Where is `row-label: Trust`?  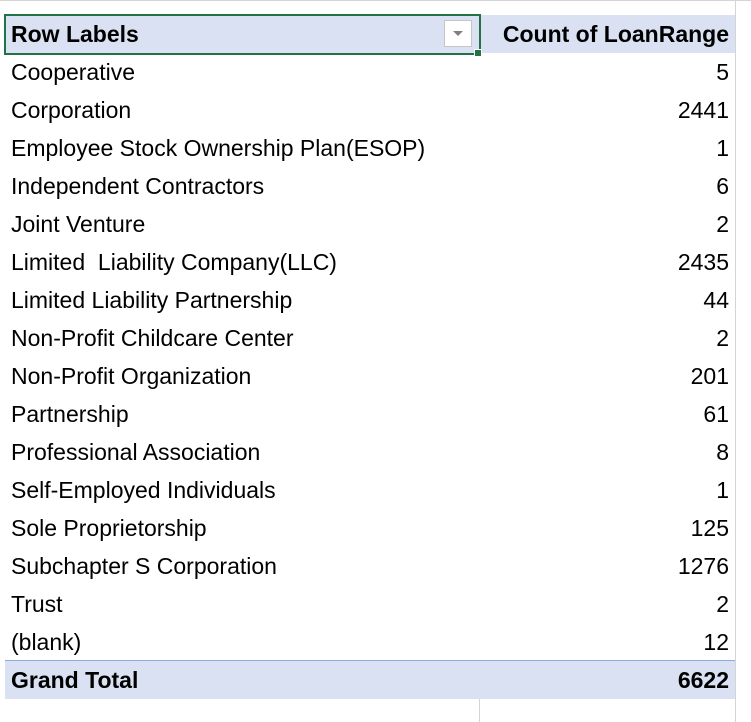
row-label: Trust is located at coordinates (37, 604).